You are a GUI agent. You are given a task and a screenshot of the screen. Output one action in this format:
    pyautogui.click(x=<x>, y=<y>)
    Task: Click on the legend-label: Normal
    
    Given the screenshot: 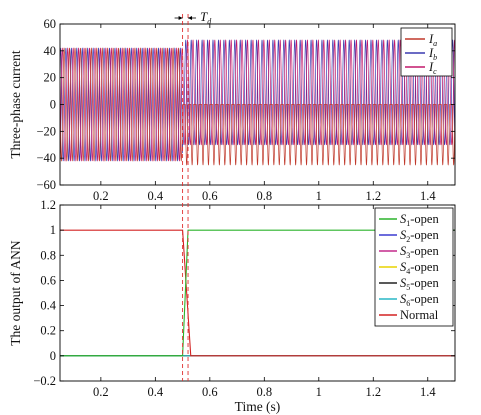 What is the action you would take?
    pyautogui.click(x=419, y=315)
    